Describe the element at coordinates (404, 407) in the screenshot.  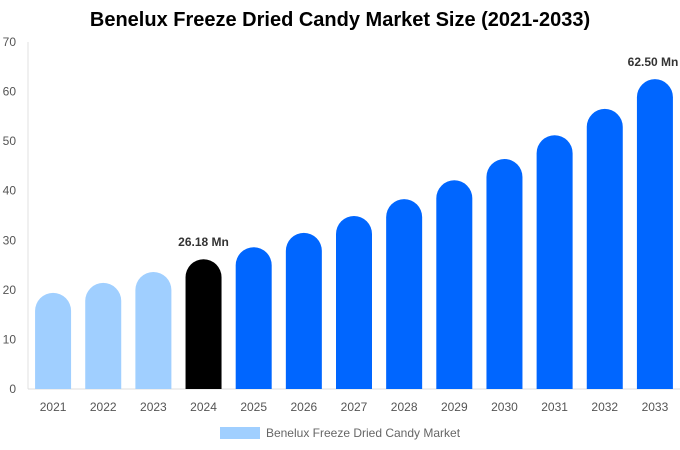
I see `x-tick-label: 2028` at that location.